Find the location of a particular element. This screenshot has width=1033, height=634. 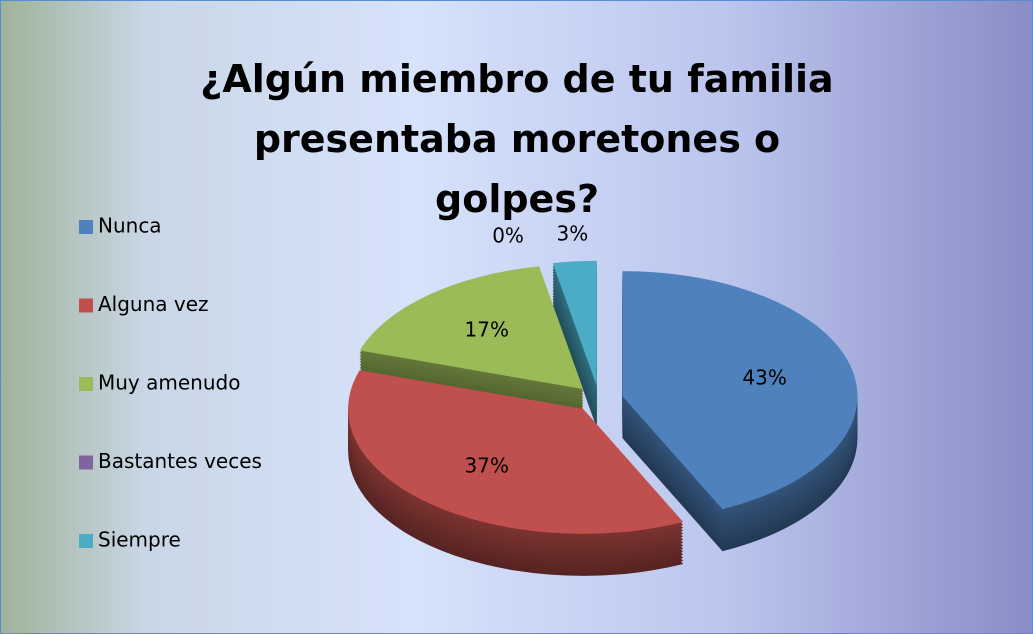

legend-label: Muy amenudo is located at coordinates (169, 383).